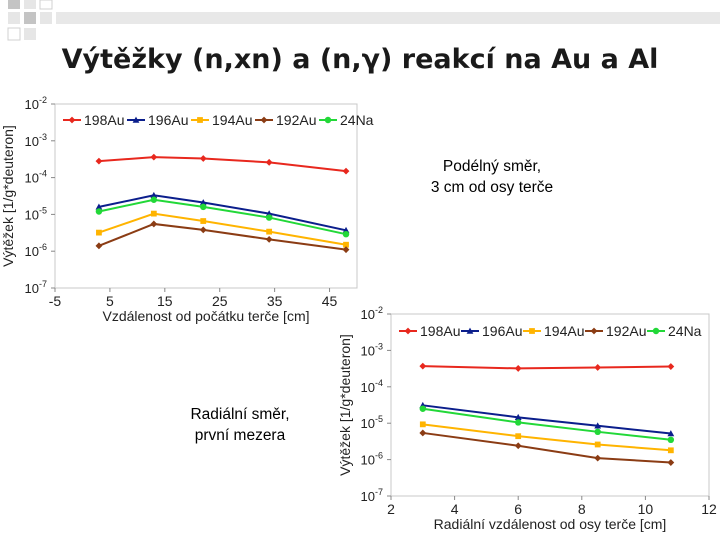  What do you see at coordinates (646, 509) in the screenshot?
I see `x-tick-label: 10` at bounding box center [646, 509].